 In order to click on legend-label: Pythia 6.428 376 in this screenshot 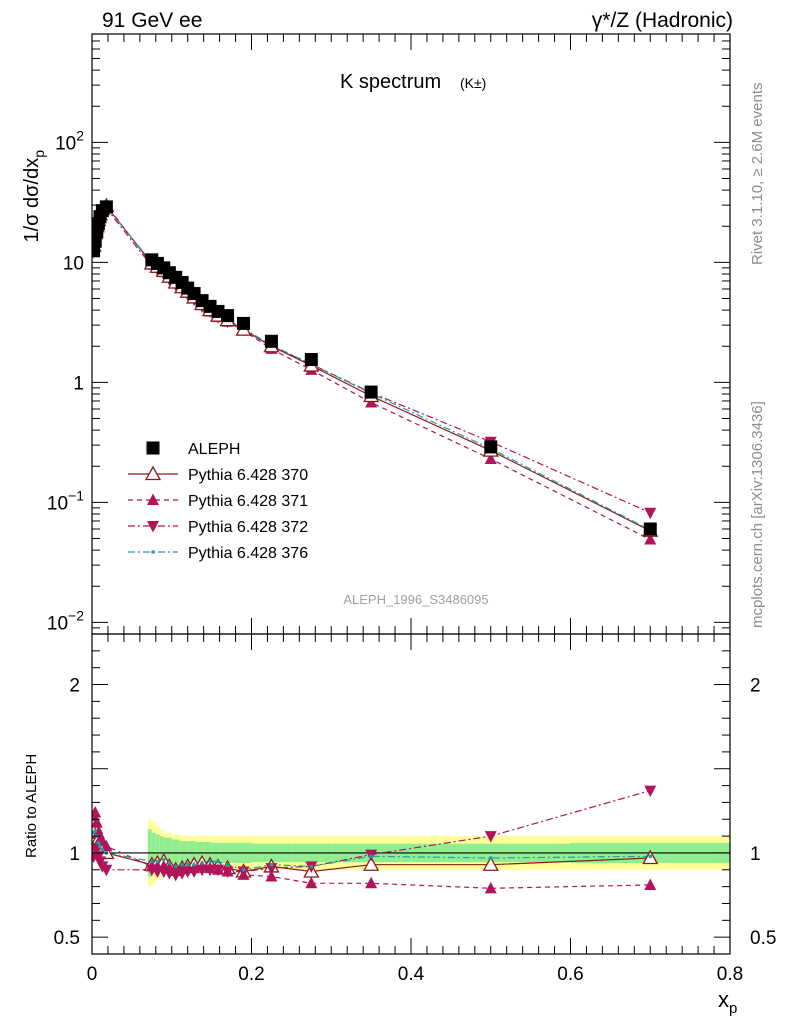, I will do `click(248, 553)`.